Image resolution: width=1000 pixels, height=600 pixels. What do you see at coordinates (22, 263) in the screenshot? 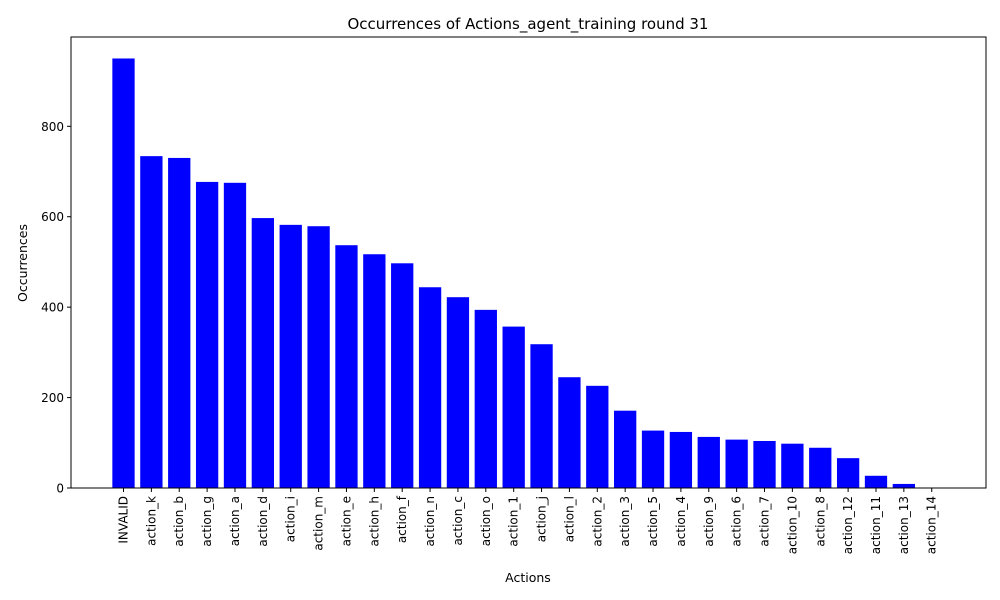
I see `y-axis-label: Occurrences` at bounding box center [22, 263].